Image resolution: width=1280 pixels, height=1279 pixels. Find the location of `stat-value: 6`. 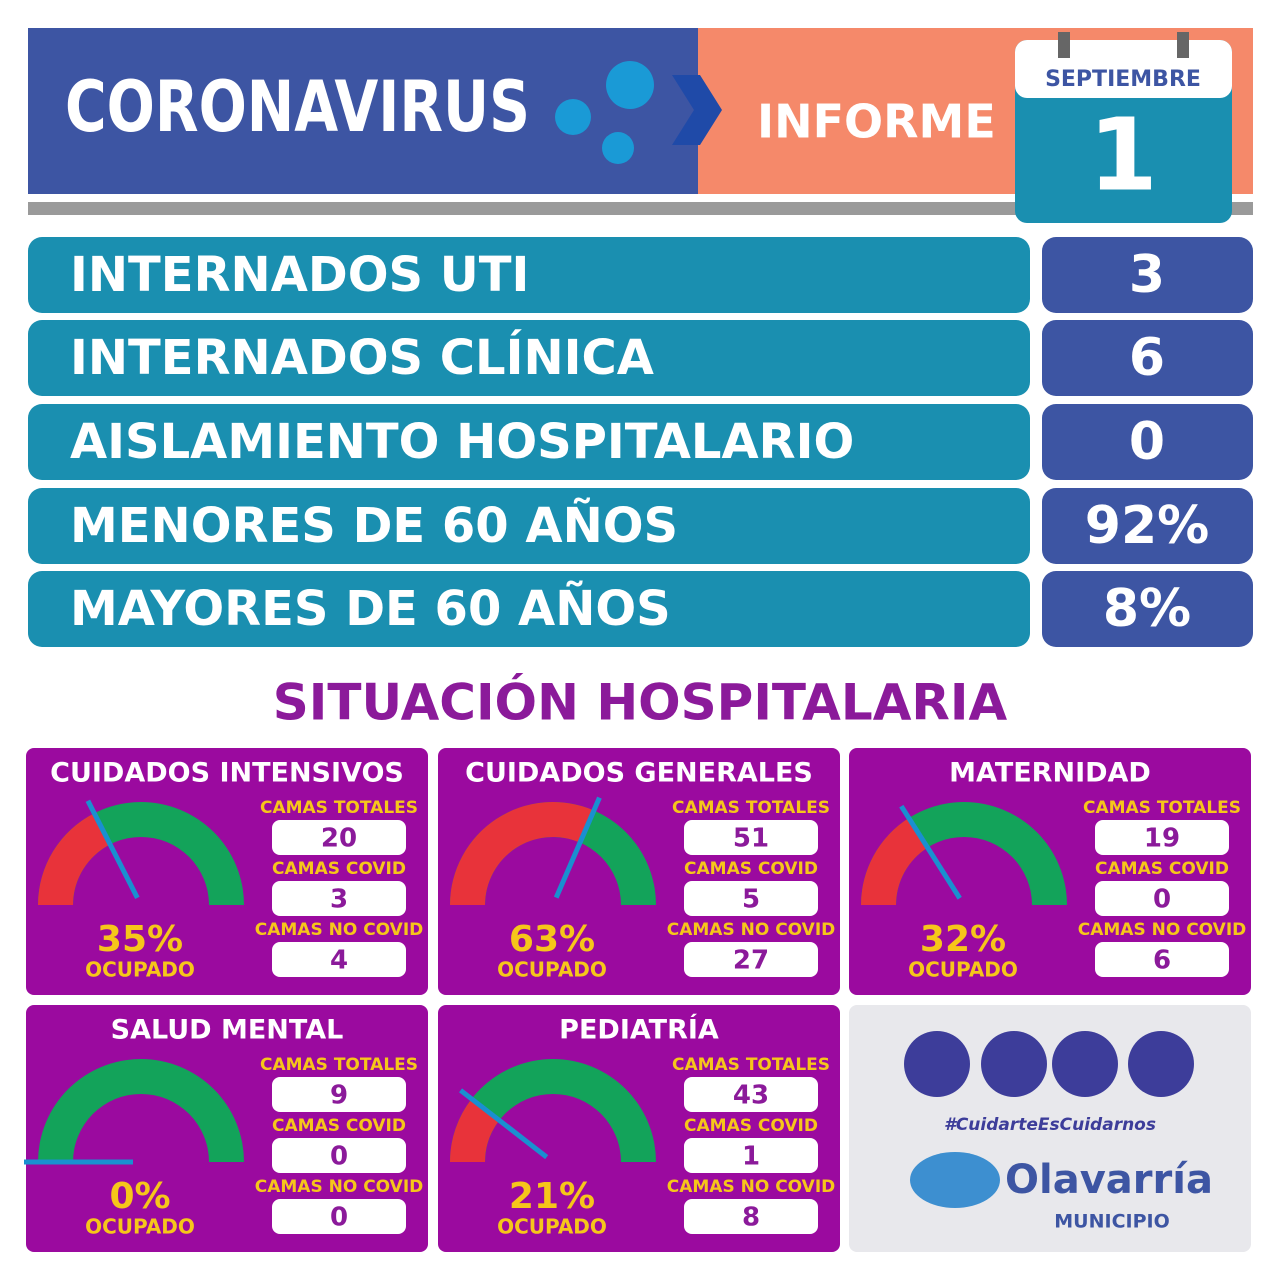

stat-value: 6 is located at coordinates (1147, 358).